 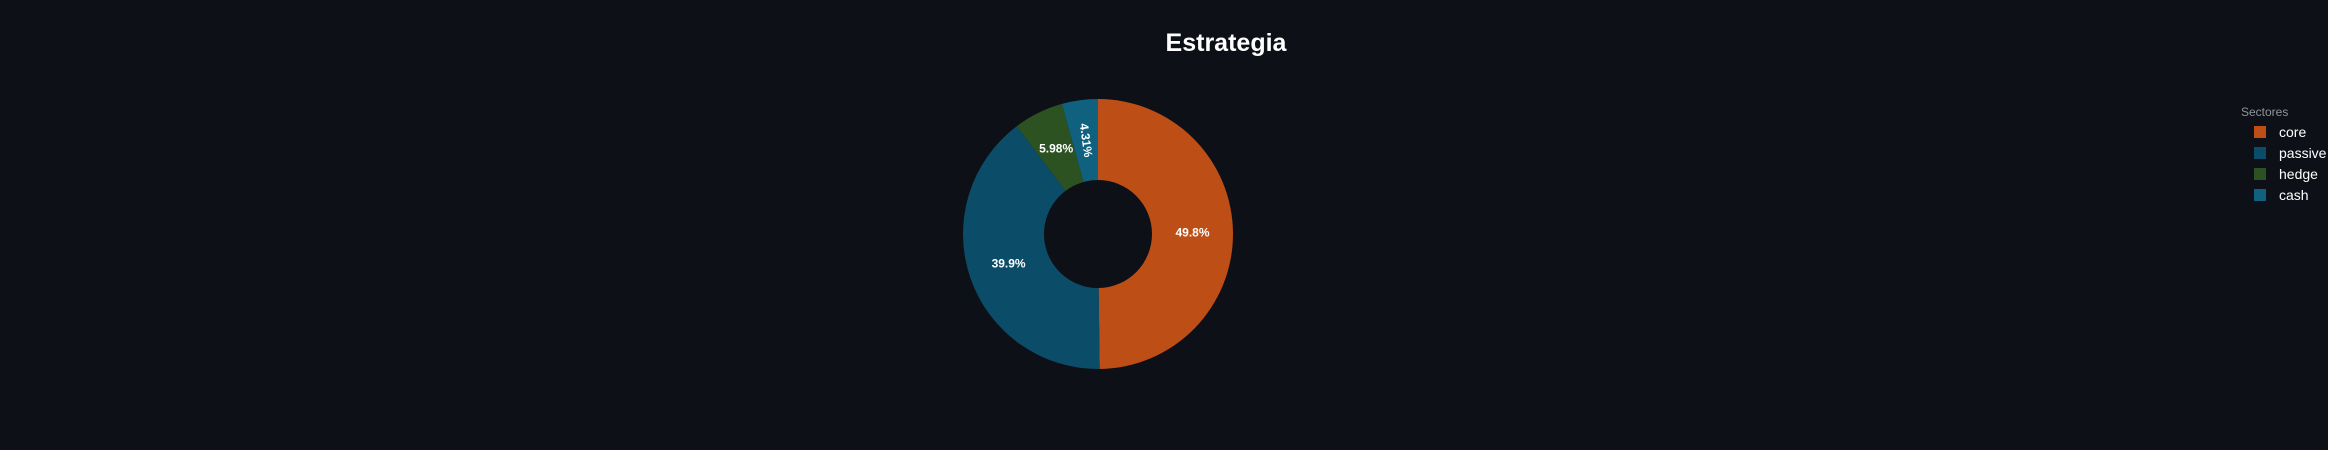 What do you see at coordinates (2294, 195) in the screenshot?
I see `legend-label-cash: cash` at bounding box center [2294, 195].